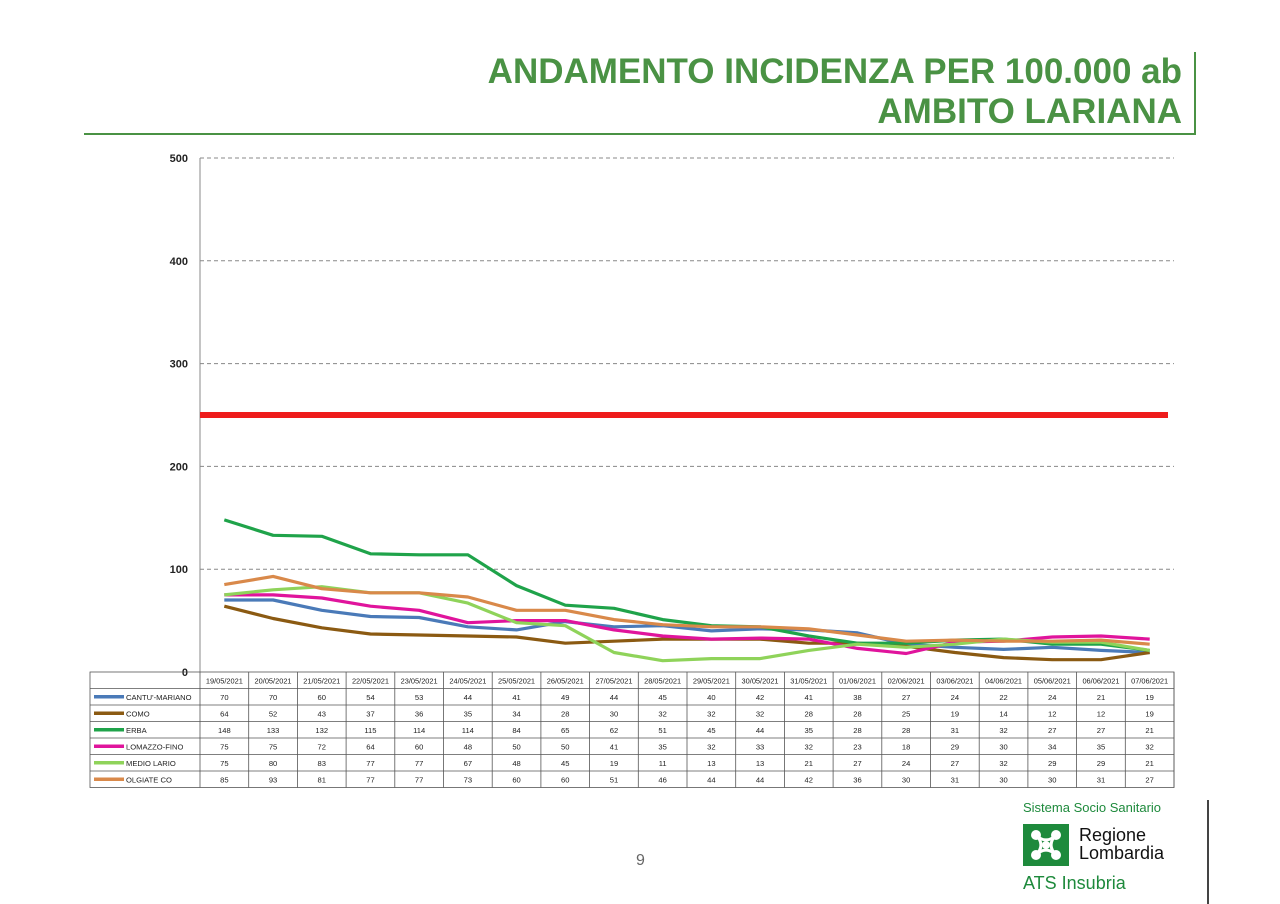 The image size is (1280, 904). Describe the element at coordinates (516, 730) in the screenshot. I see `data-label: 84` at that location.